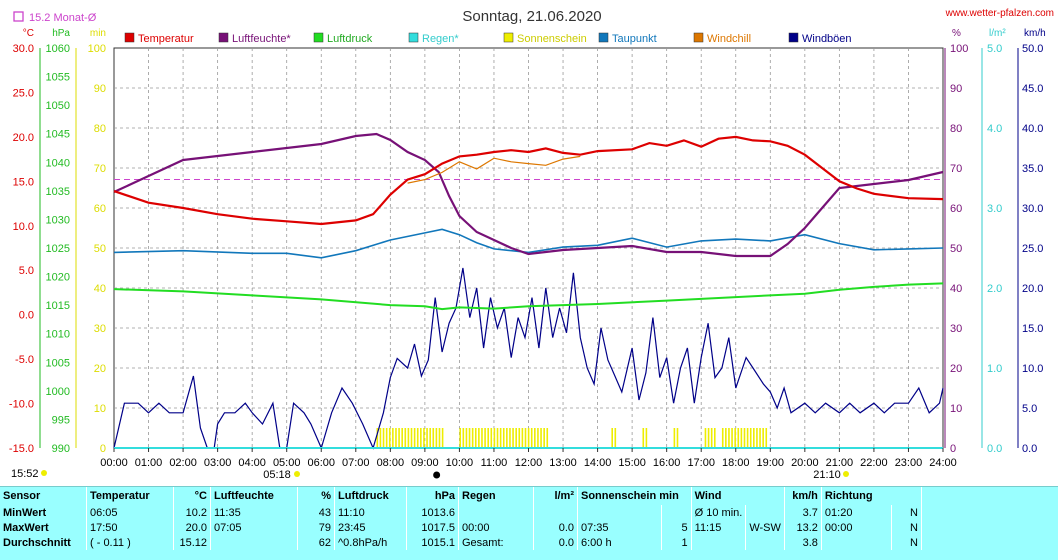 Image resolution: width=1058 pixels, height=560 pixels. I want to click on temperature-axis-tick: 15.0, so click(23, 182).